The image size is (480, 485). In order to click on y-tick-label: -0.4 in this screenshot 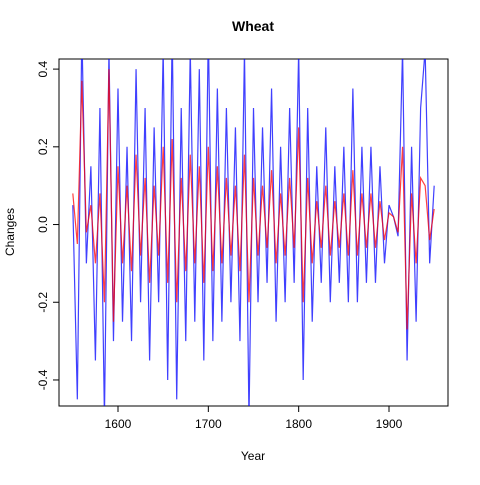, I will do `click(43, 379)`.